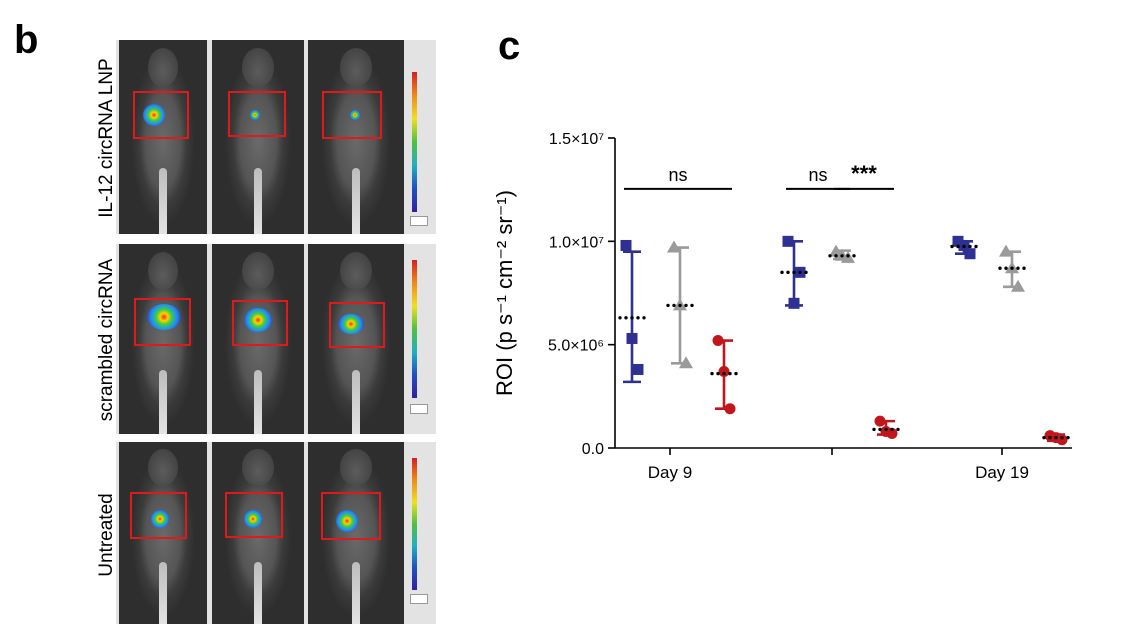  I want to click on y-tick-label: 1.0×10⁷, so click(576, 242).